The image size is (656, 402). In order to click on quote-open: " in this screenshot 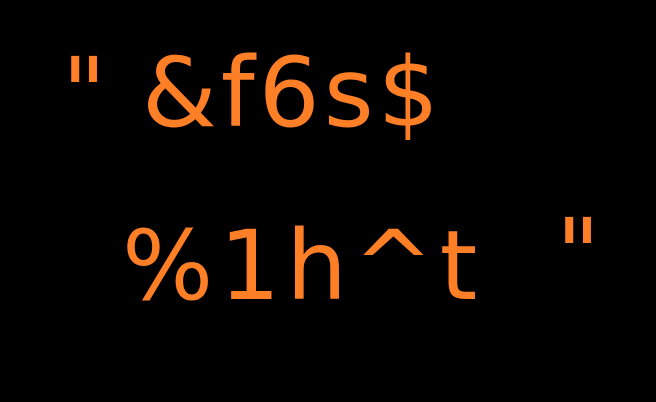, I will do `click(84, 93)`.